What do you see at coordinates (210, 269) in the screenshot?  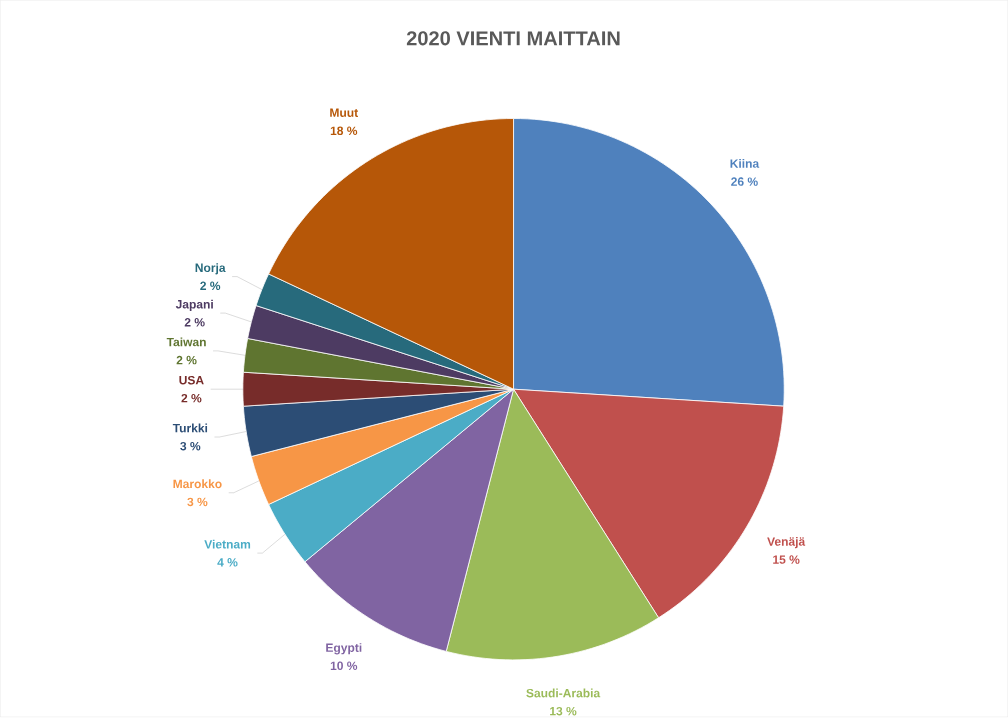 I see `slice-label: Norja` at bounding box center [210, 269].